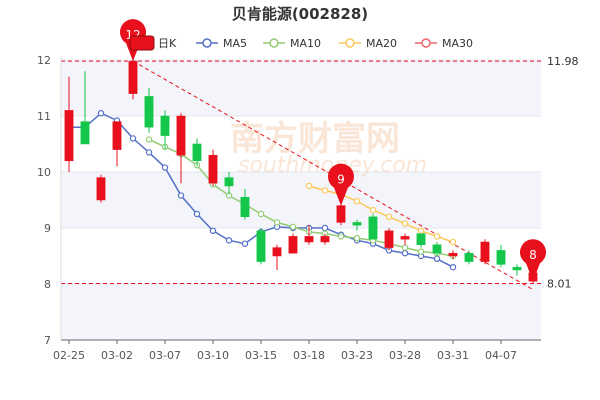 This screenshot has height=400, width=600. I want to click on y-tick-label: 12, so click(44, 60).